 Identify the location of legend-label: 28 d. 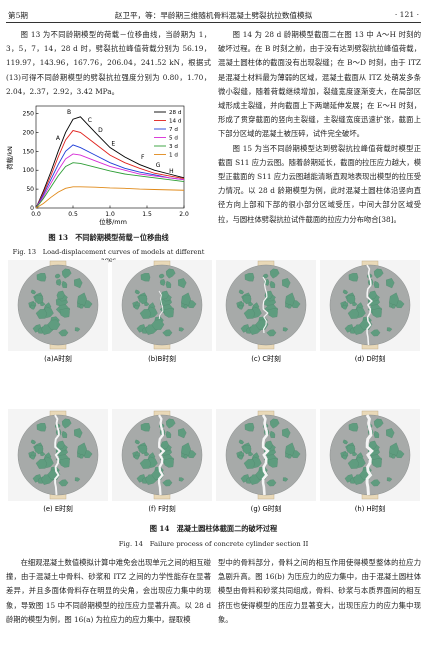
(175, 113).